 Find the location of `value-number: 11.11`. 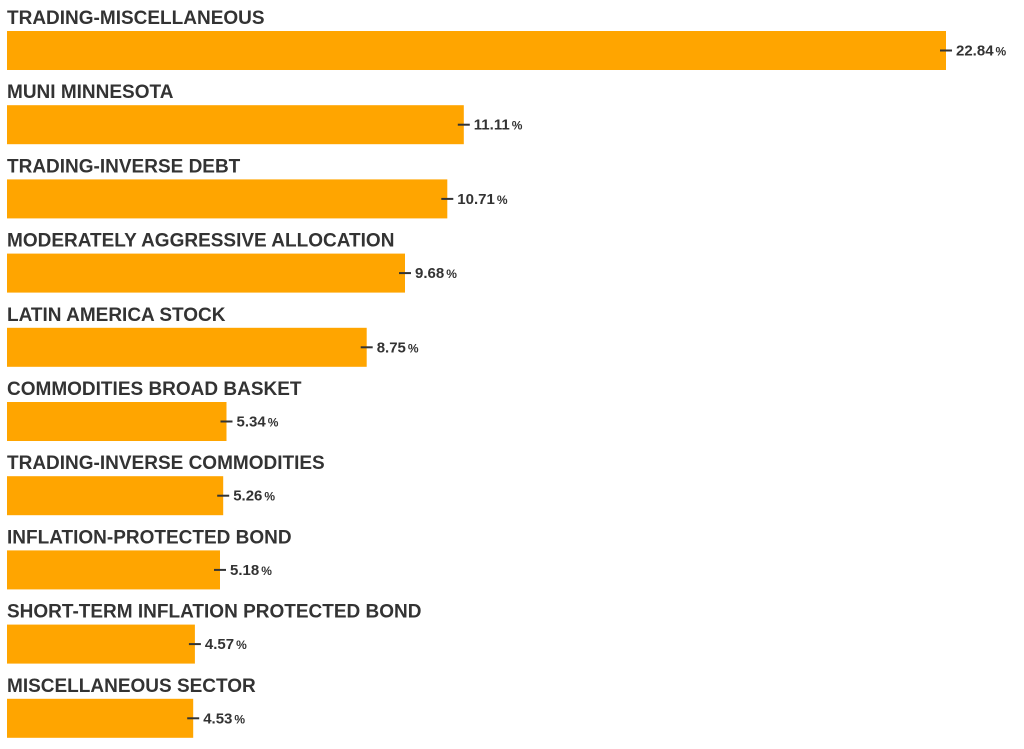

value-number: 11.11 is located at coordinates (492, 125).